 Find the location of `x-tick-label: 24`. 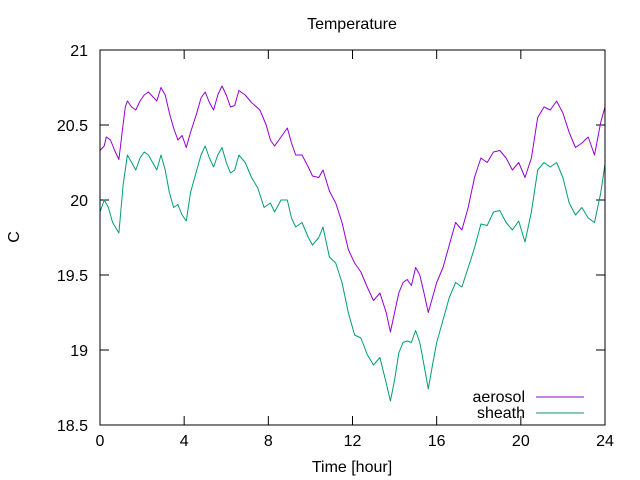

x-tick-label: 24 is located at coordinates (605, 441).